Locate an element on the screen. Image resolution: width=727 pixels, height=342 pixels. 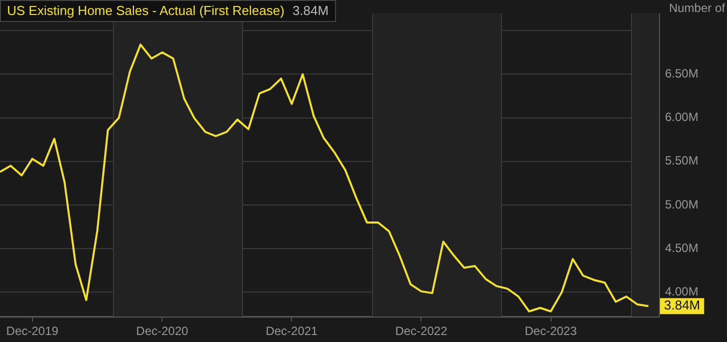
x-tick-label: Dec-2022 is located at coordinates (421, 331).